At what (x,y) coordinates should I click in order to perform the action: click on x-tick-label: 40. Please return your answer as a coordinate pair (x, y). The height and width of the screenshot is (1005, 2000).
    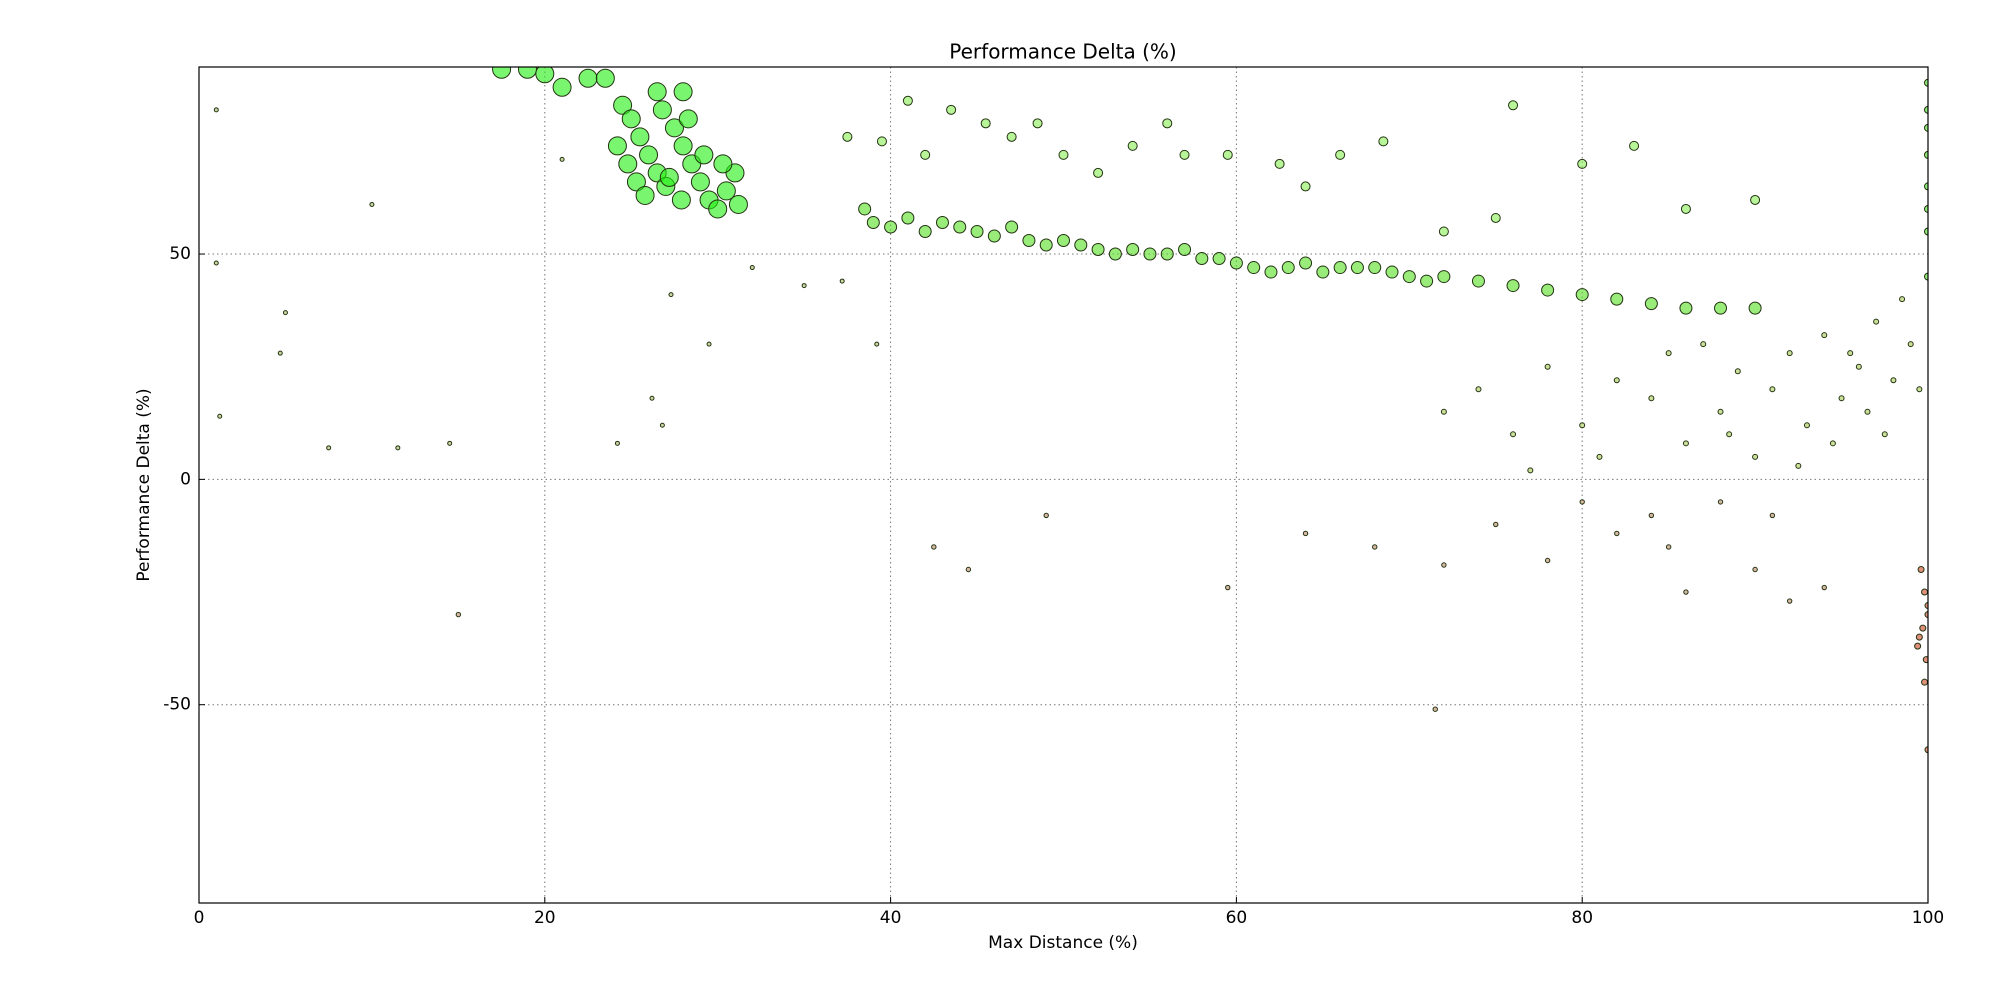
    Looking at the image, I should click on (891, 918).